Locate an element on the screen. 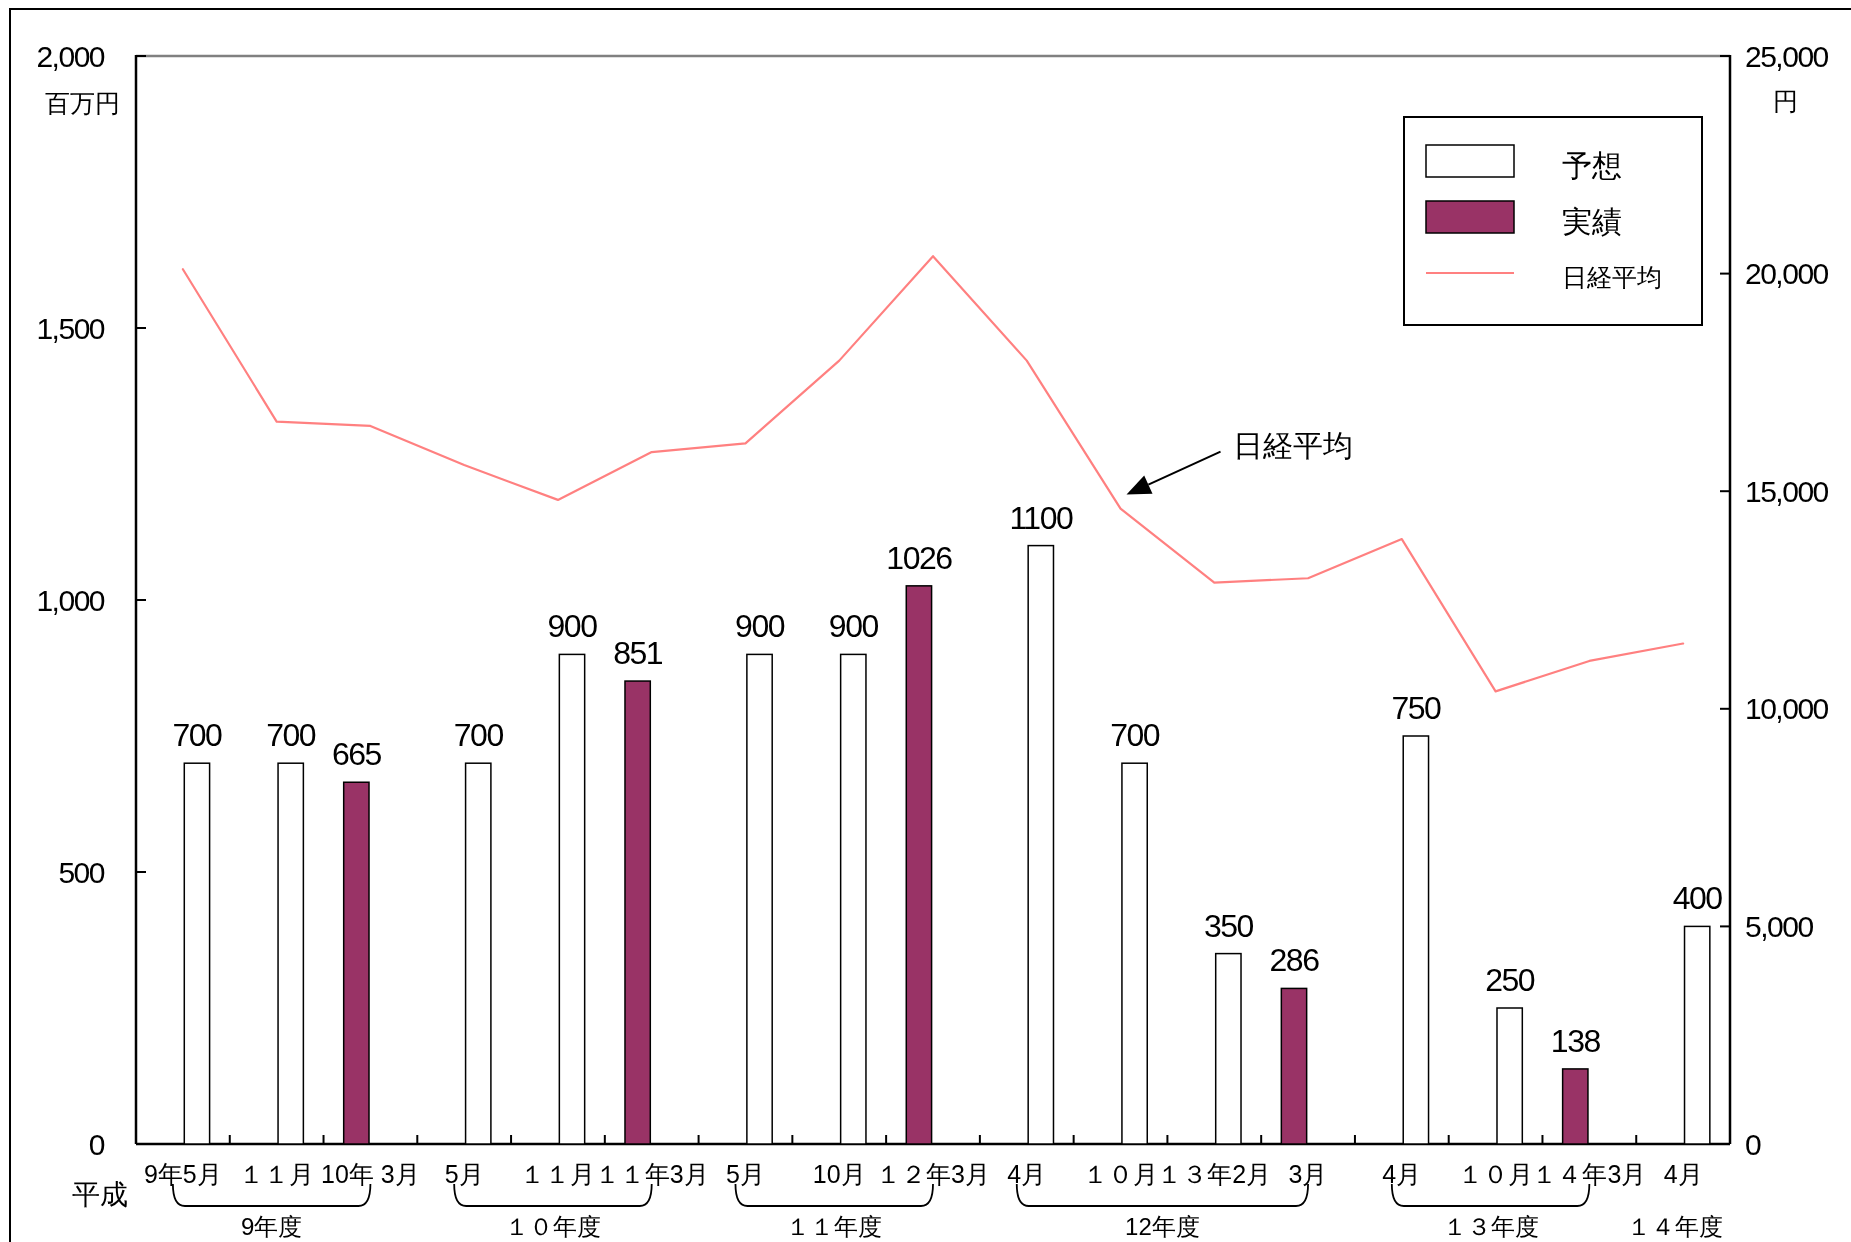 This screenshot has width=1851, height=1242. x-tick-label: １２年3月 is located at coordinates (933, 1174).